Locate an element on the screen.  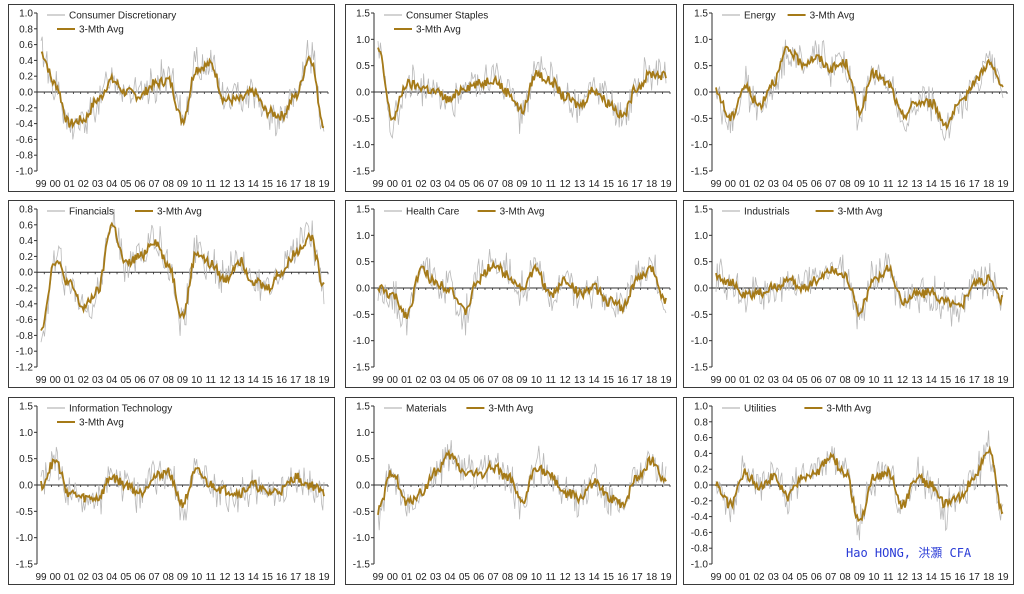
x-tick-label: 05 is located at coordinates (465, 184).